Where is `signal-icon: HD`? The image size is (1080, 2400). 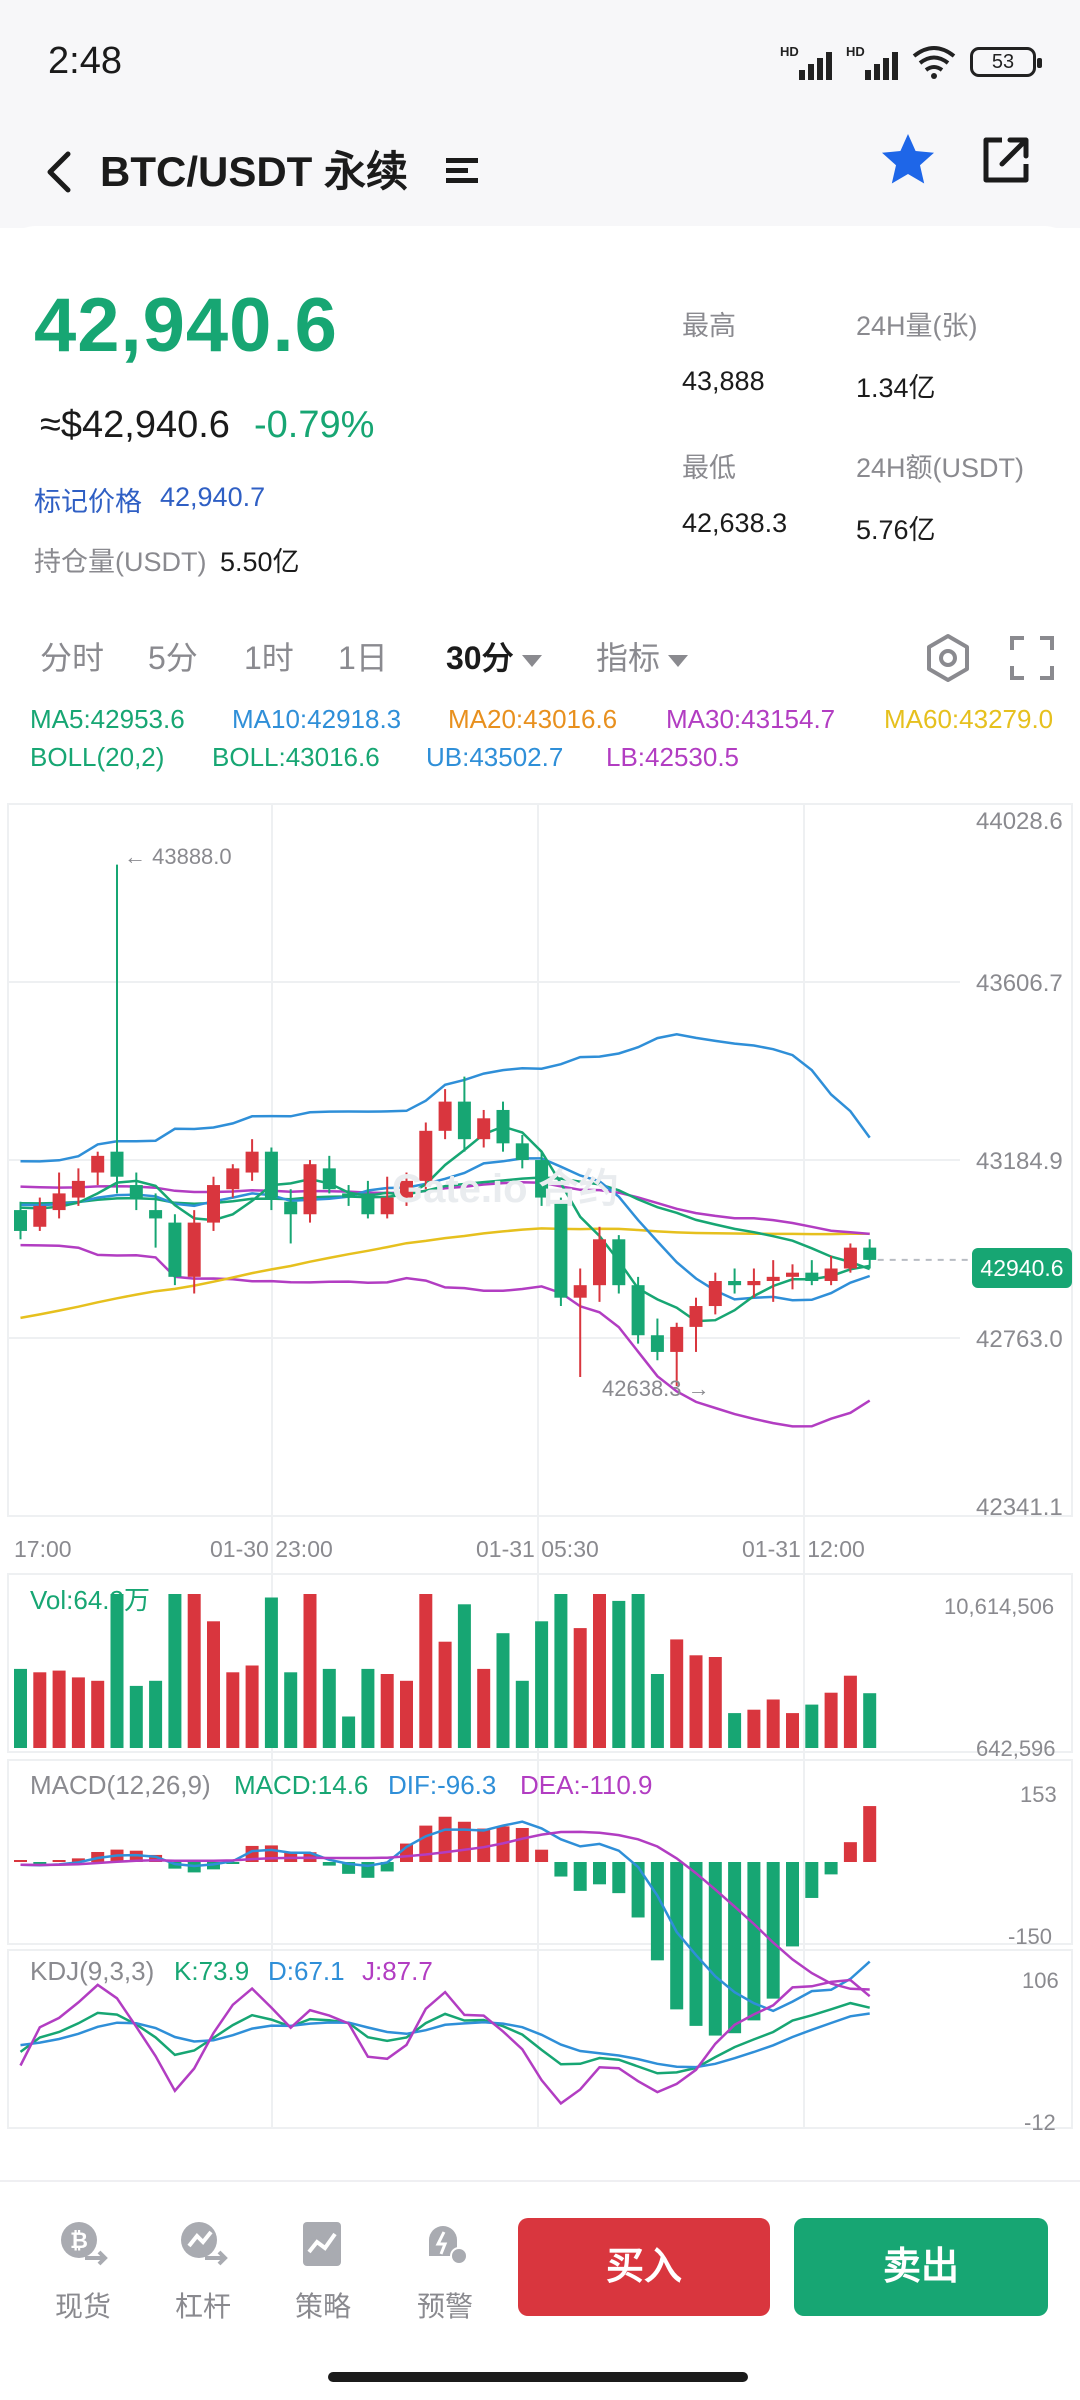 signal-icon: HD is located at coordinates (806, 62).